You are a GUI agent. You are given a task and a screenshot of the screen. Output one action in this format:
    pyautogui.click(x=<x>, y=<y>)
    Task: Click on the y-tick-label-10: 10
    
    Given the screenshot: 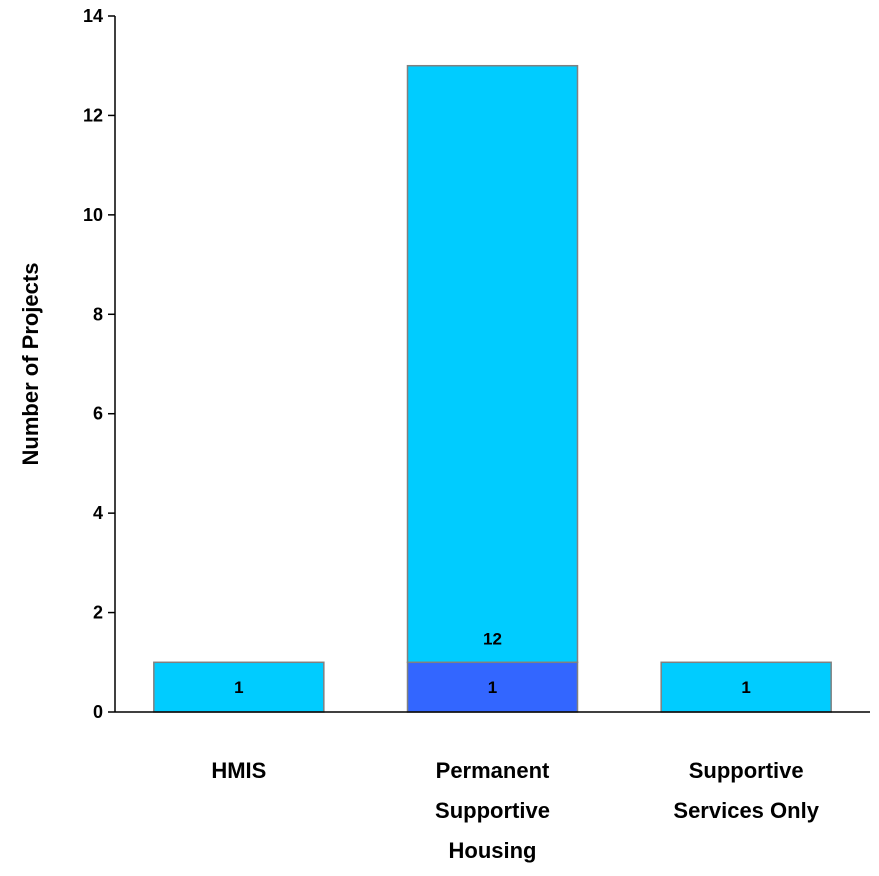 What is the action you would take?
    pyautogui.click(x=93, y=215)
    